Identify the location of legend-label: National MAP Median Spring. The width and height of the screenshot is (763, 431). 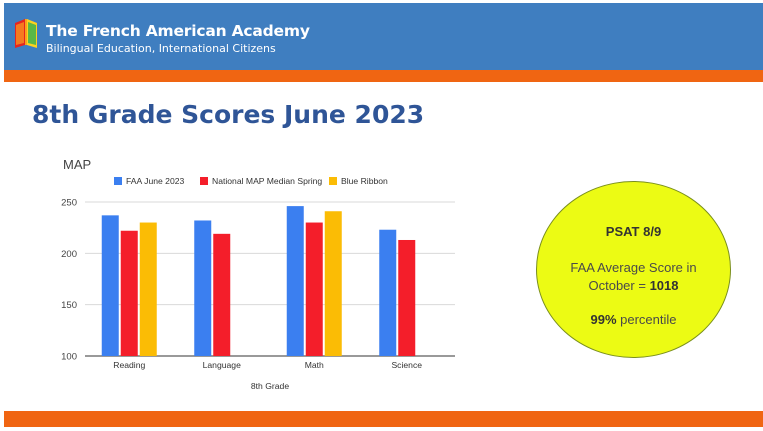
(267, 181).